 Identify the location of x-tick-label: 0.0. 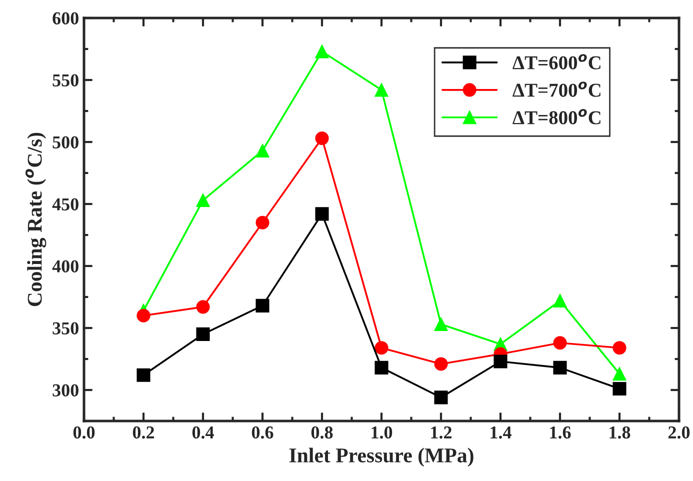
(84, 432).